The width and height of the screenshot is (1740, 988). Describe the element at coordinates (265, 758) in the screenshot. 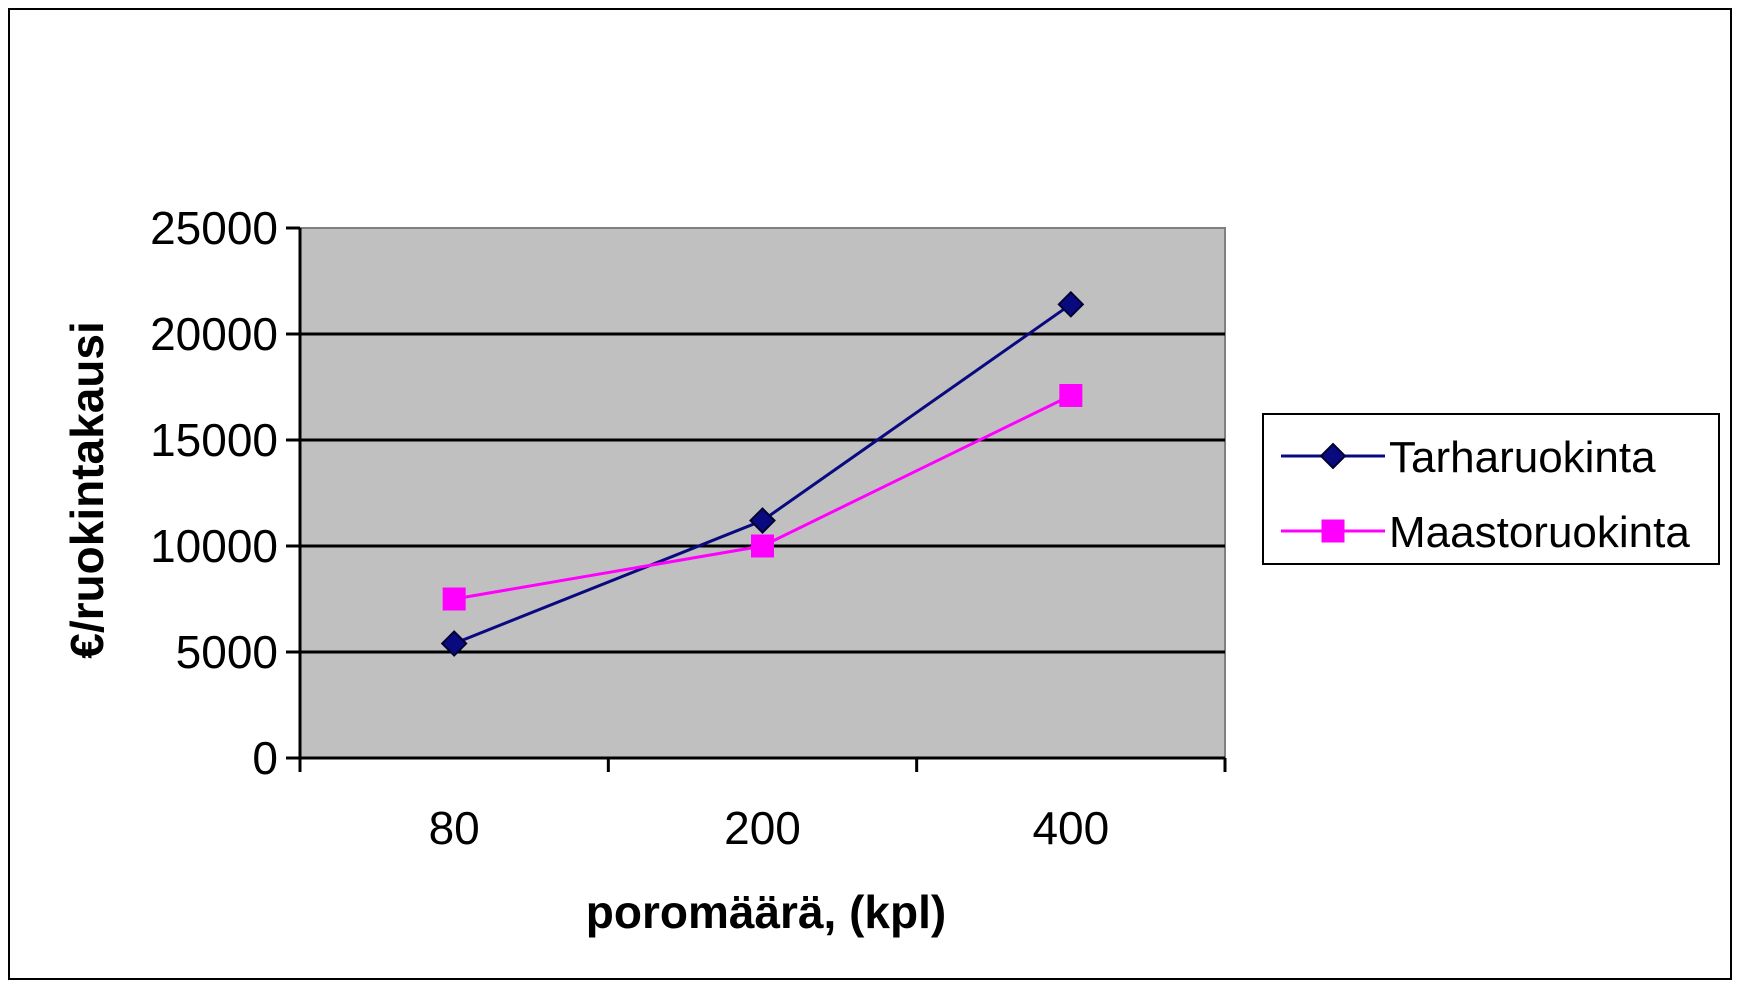

I see `y-tick-label: 0` at that location.